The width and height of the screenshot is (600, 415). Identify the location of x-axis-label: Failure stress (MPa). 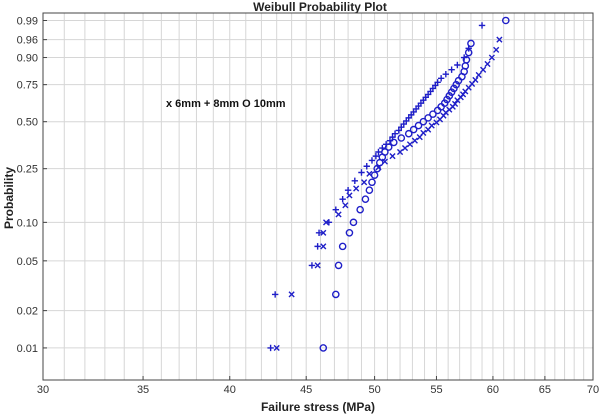
(318, 407).